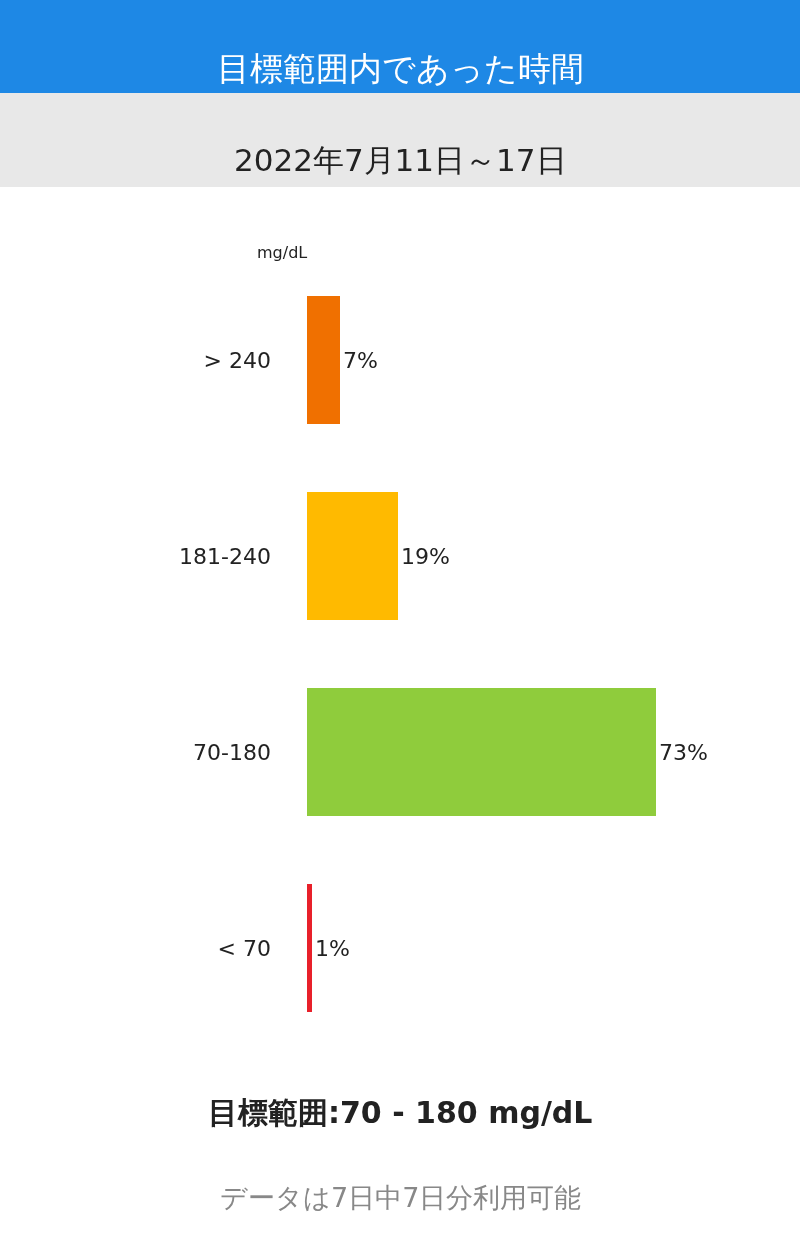  What do you see at coordinates (400, 68) in the screenshot?
I see `chart-title: 目標範囲内であった時間` at bounding box center [400, 68].